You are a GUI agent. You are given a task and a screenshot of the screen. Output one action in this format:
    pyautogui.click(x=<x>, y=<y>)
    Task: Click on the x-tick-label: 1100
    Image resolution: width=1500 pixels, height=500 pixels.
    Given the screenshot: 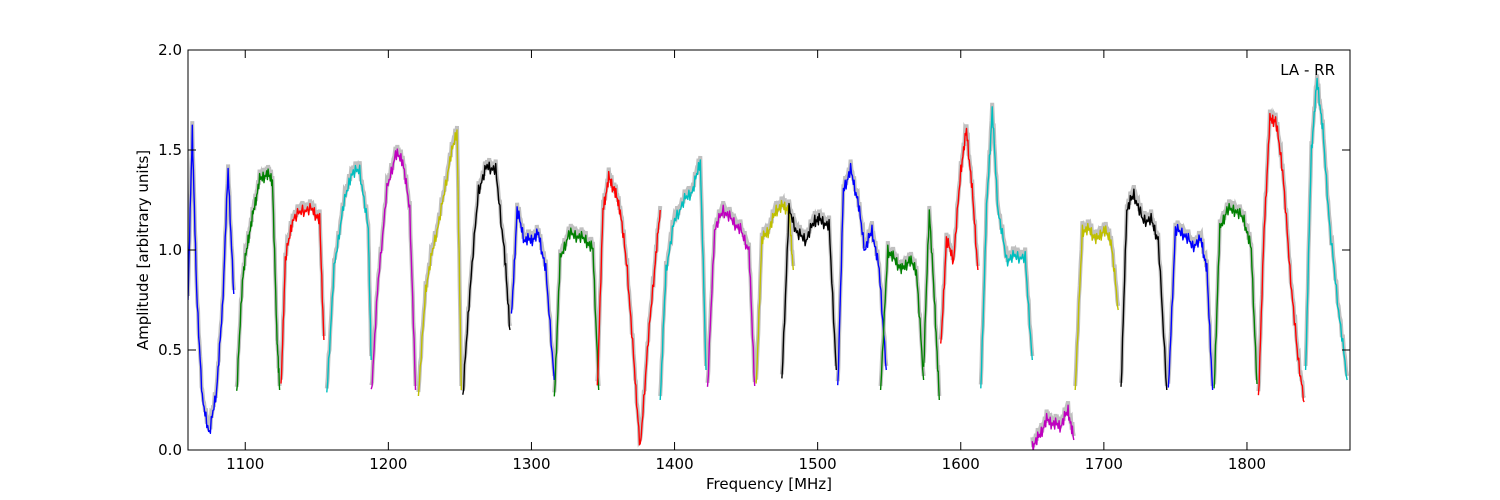 What is the action you would take?
    pyautogui.click(x=245, y=464)
    